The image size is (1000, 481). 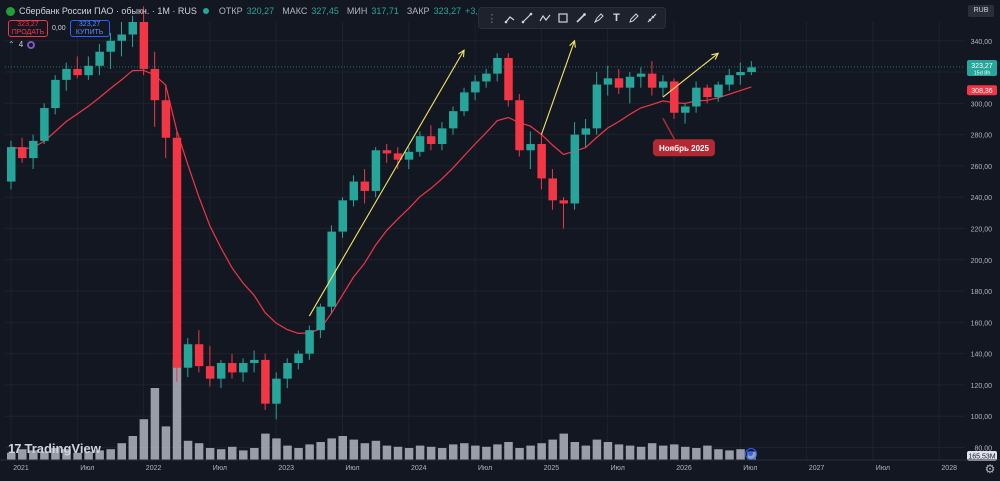 What do you see at coordinates (982, 42) in the screenshot?
I see `y-tick-label: 340,00` at bounding box center [982, 42].